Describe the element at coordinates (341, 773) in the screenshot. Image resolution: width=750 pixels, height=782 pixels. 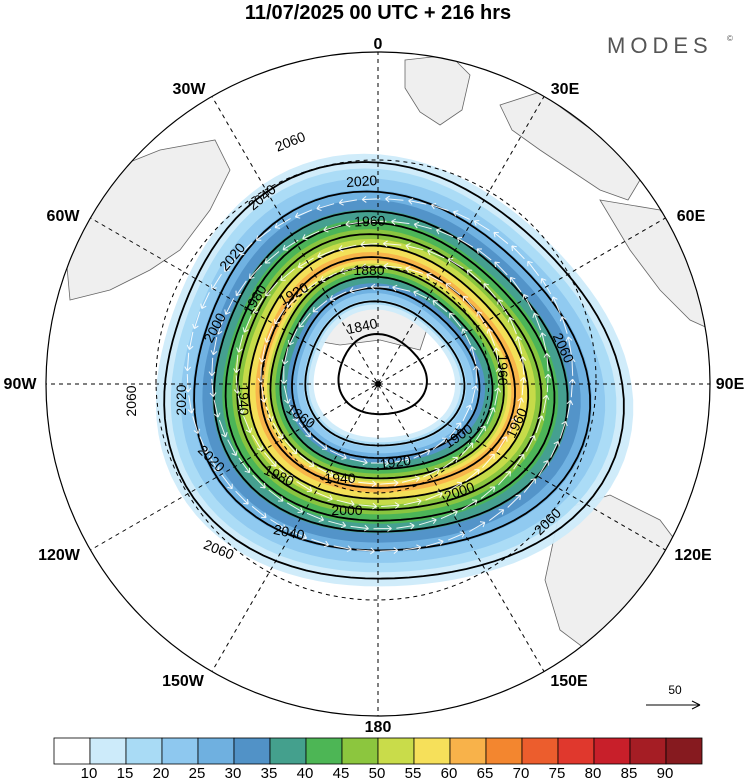
I see `colorbar-label: 45` at that location.